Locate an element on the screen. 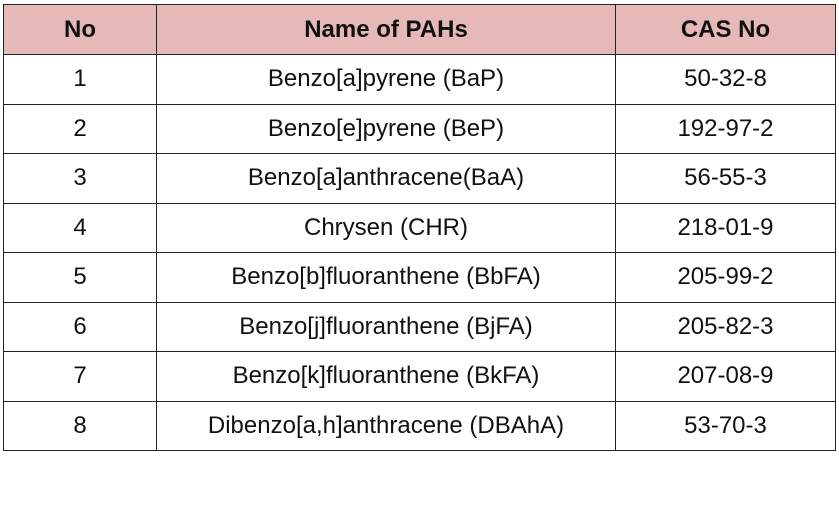 This screenshot has height=508, width=839. table-cell: Benzo[k]fluoranthene (BkFA) is located at coordinates (386, 376).